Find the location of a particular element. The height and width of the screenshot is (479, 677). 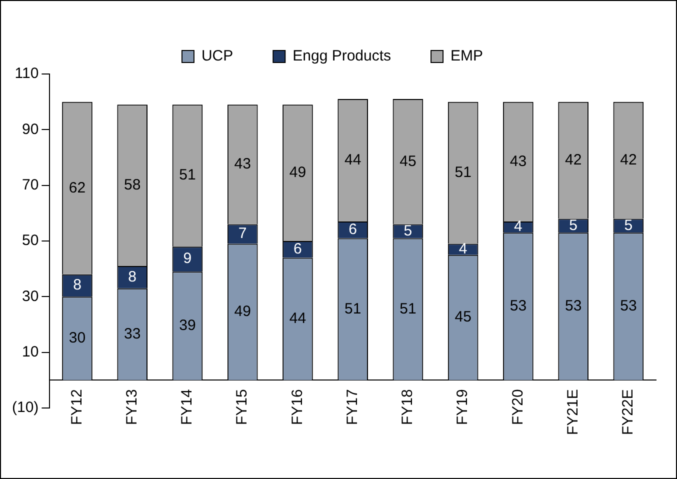

x-tick-label: FY20 is located at coordinates (517, 407).